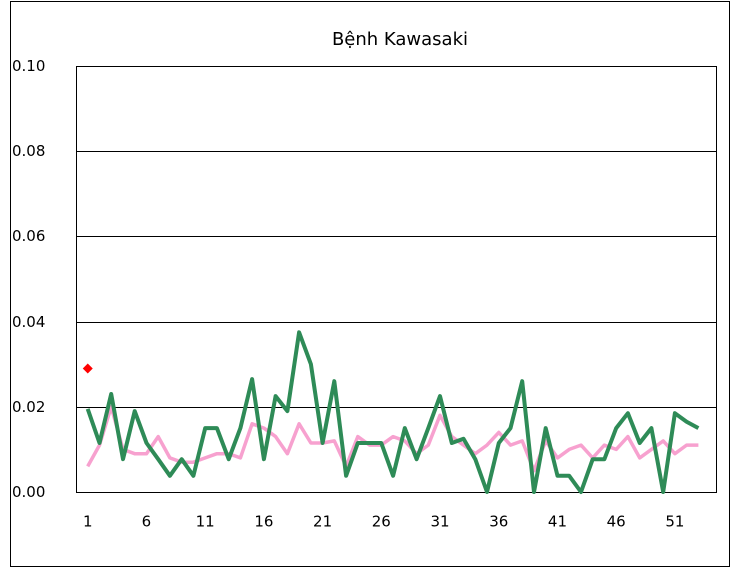  I want to click on y-tick-label: 0.02, so click(28, 407).